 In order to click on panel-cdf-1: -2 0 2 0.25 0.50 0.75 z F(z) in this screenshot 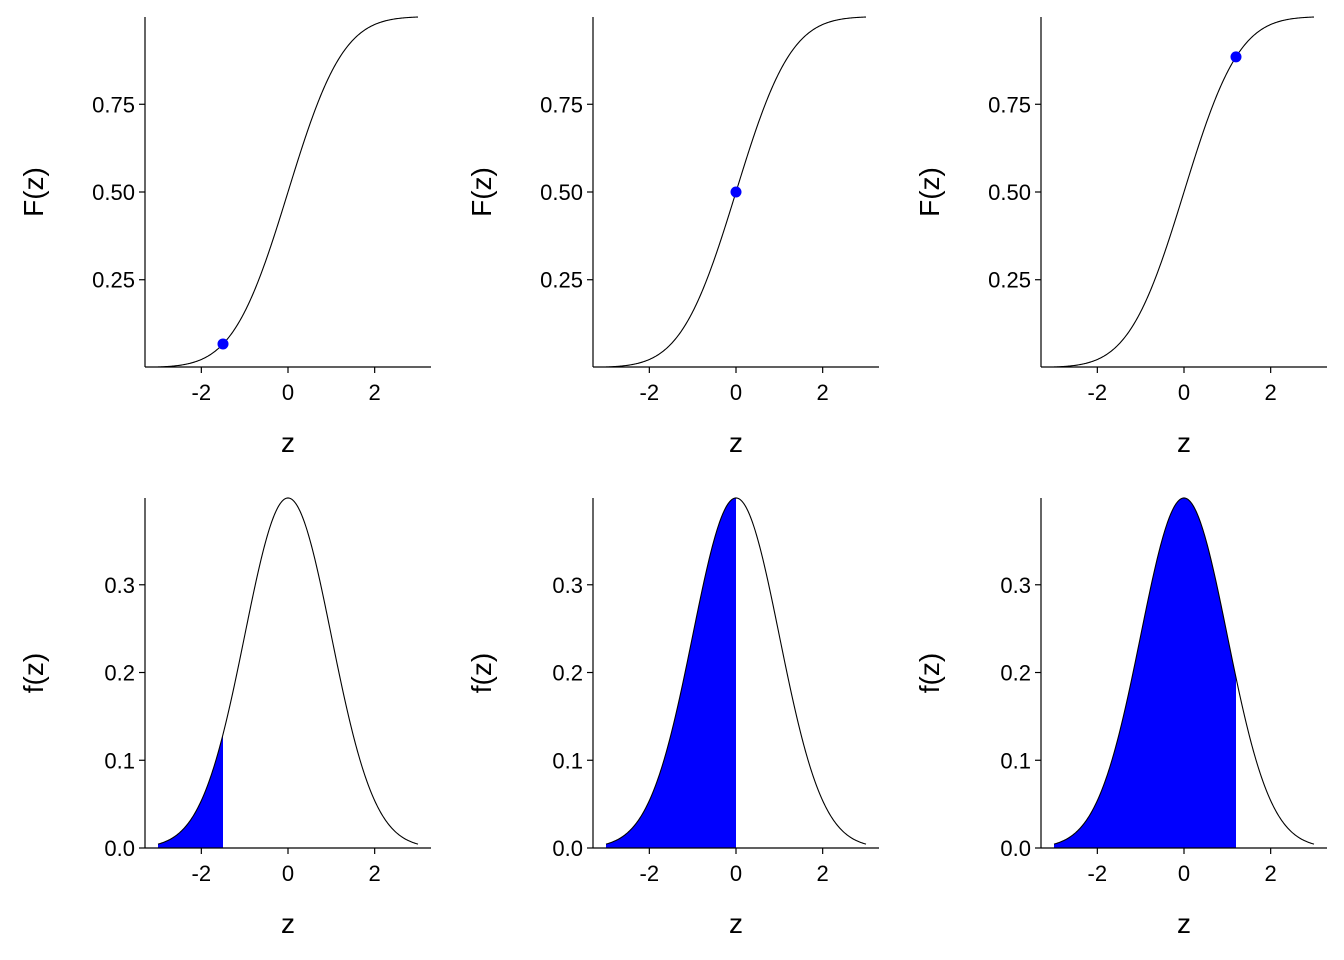, I will do `click(224, 237)`.